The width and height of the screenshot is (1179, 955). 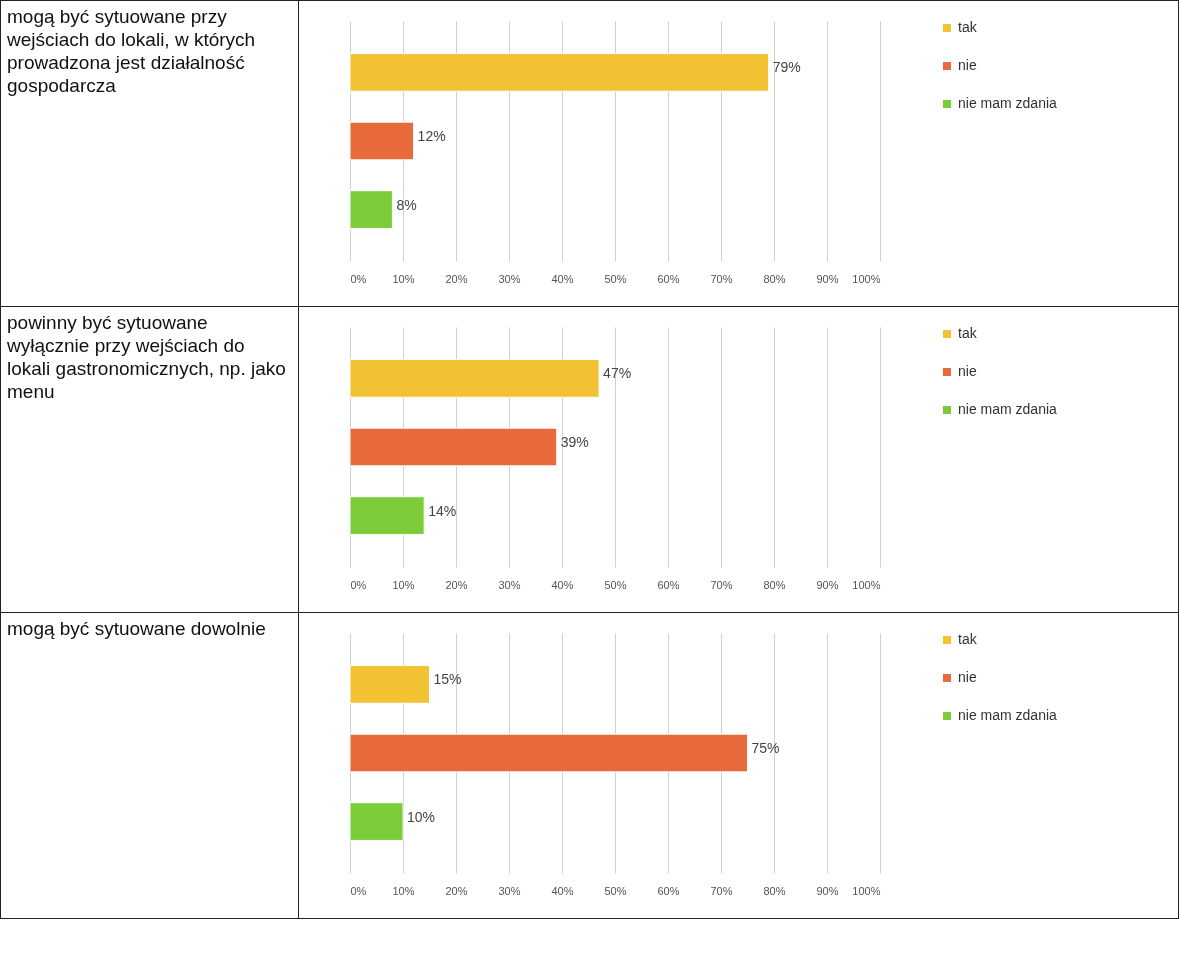 What do you see at coordinates (149, 153) in the screenshot?
I see `text: mogą być sytuowane przy wejściach do lokali, w których prowadzona jest działalność gospodarcza` at bounding box center [149, 153].